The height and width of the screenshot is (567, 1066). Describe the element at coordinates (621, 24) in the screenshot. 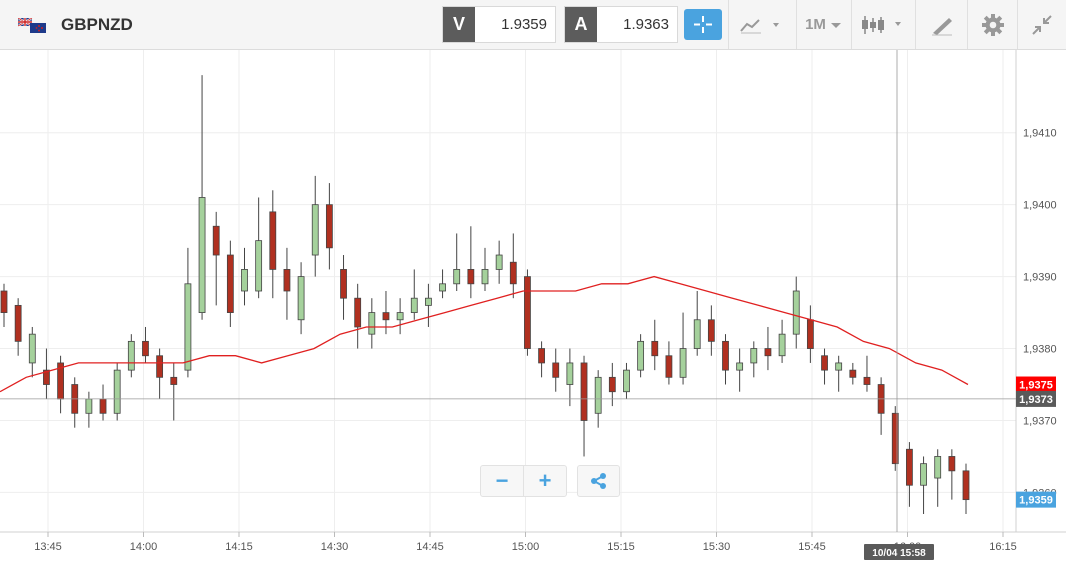

I see `buy-price-button: A 1.9363` at that location.